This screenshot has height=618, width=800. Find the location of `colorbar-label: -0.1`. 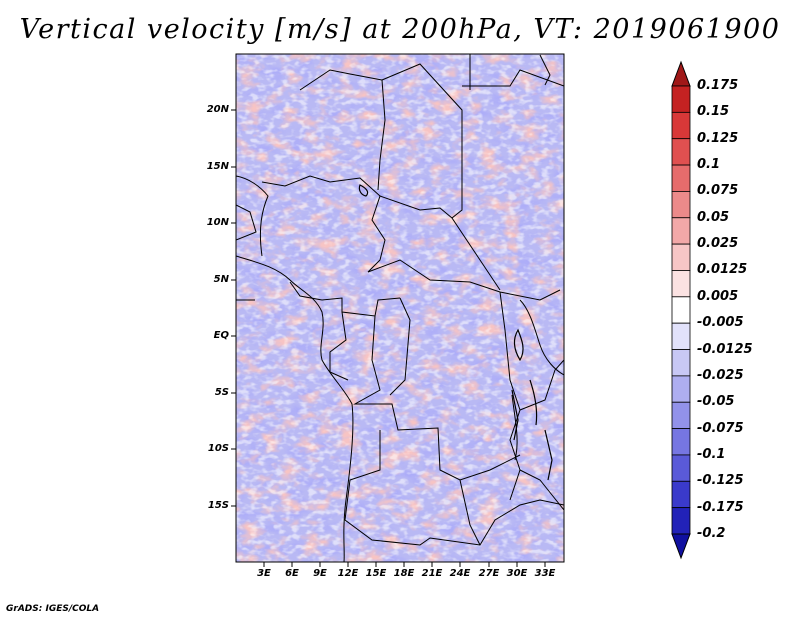

colorbar-label: -0.1 is located at coordinates (711, 454).